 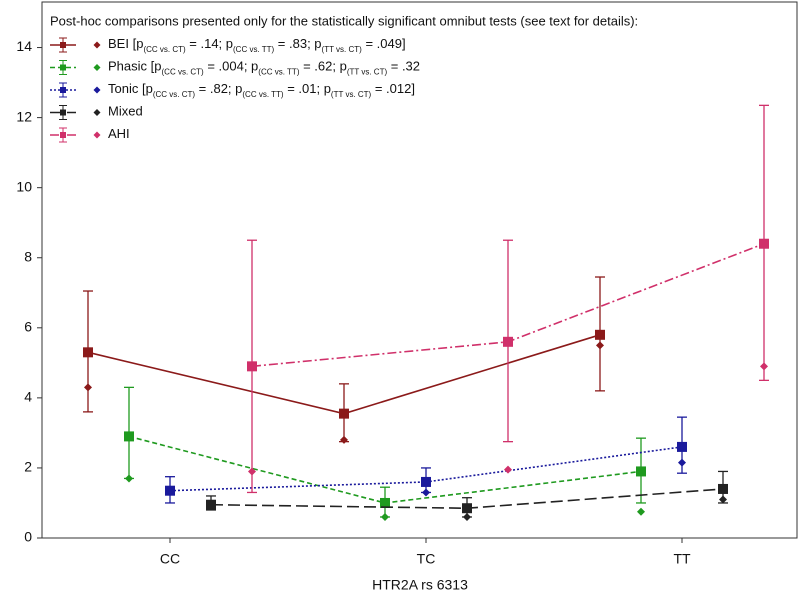 I want to click on legend-name: BEI, so click(x=118, y=43).